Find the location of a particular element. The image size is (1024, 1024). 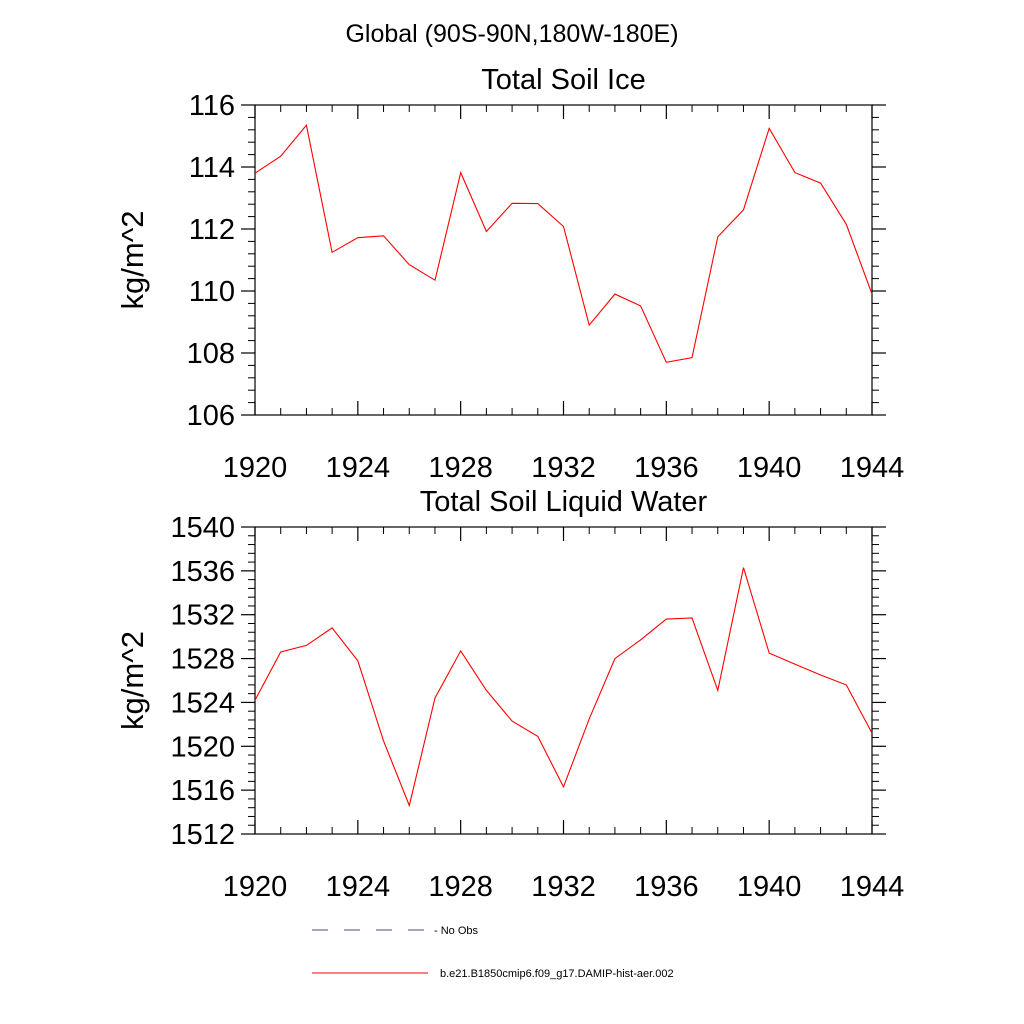

chart-0-ytick-label-116: 116 is located at coordinates (212, 106).